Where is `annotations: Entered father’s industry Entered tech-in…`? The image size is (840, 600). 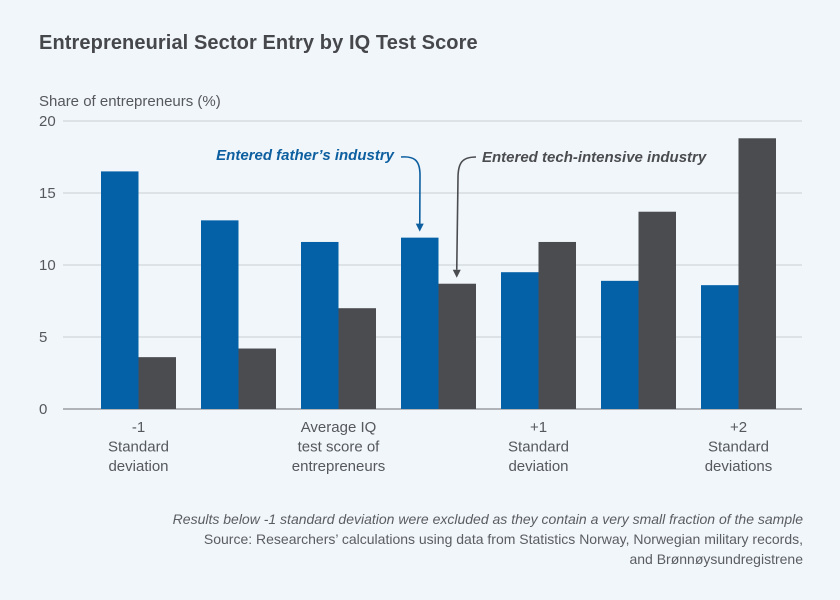 annotations: Entered father’s industry Entered tech-in… is located at coordinates (461, 212).